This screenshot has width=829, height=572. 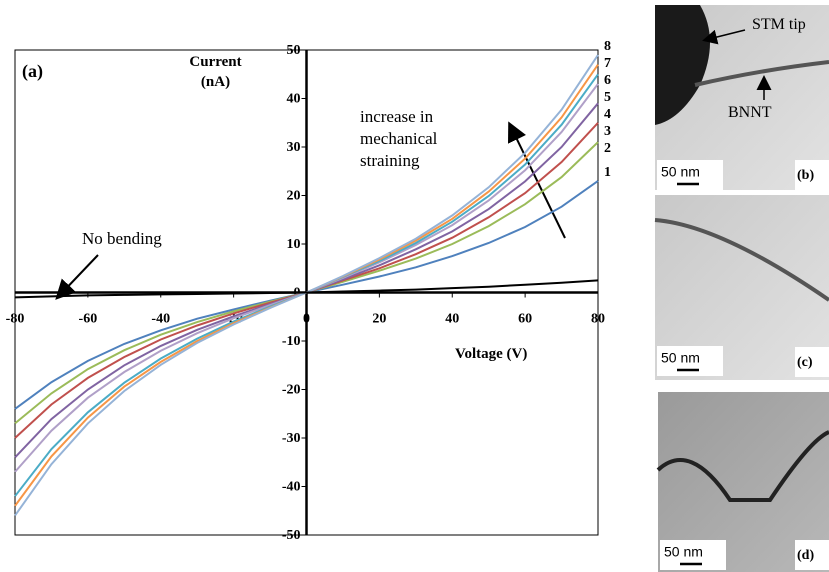 I want to click on series-label: 7, so click(x=607, y=63).